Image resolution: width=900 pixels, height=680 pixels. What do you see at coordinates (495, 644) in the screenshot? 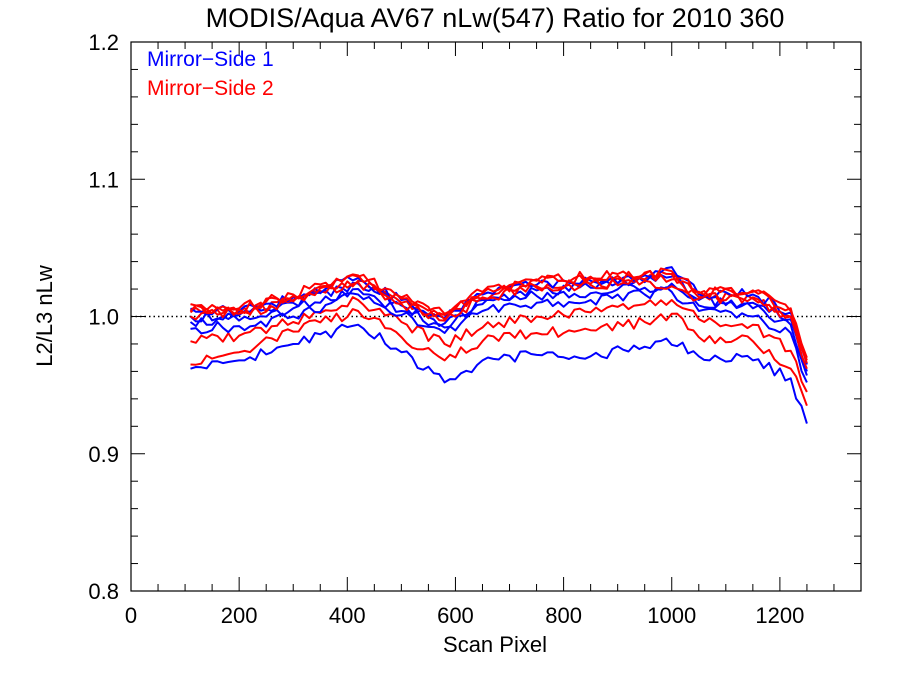
I see `x-axis-label: Scan Pixel` at bounding box center [495, 644].